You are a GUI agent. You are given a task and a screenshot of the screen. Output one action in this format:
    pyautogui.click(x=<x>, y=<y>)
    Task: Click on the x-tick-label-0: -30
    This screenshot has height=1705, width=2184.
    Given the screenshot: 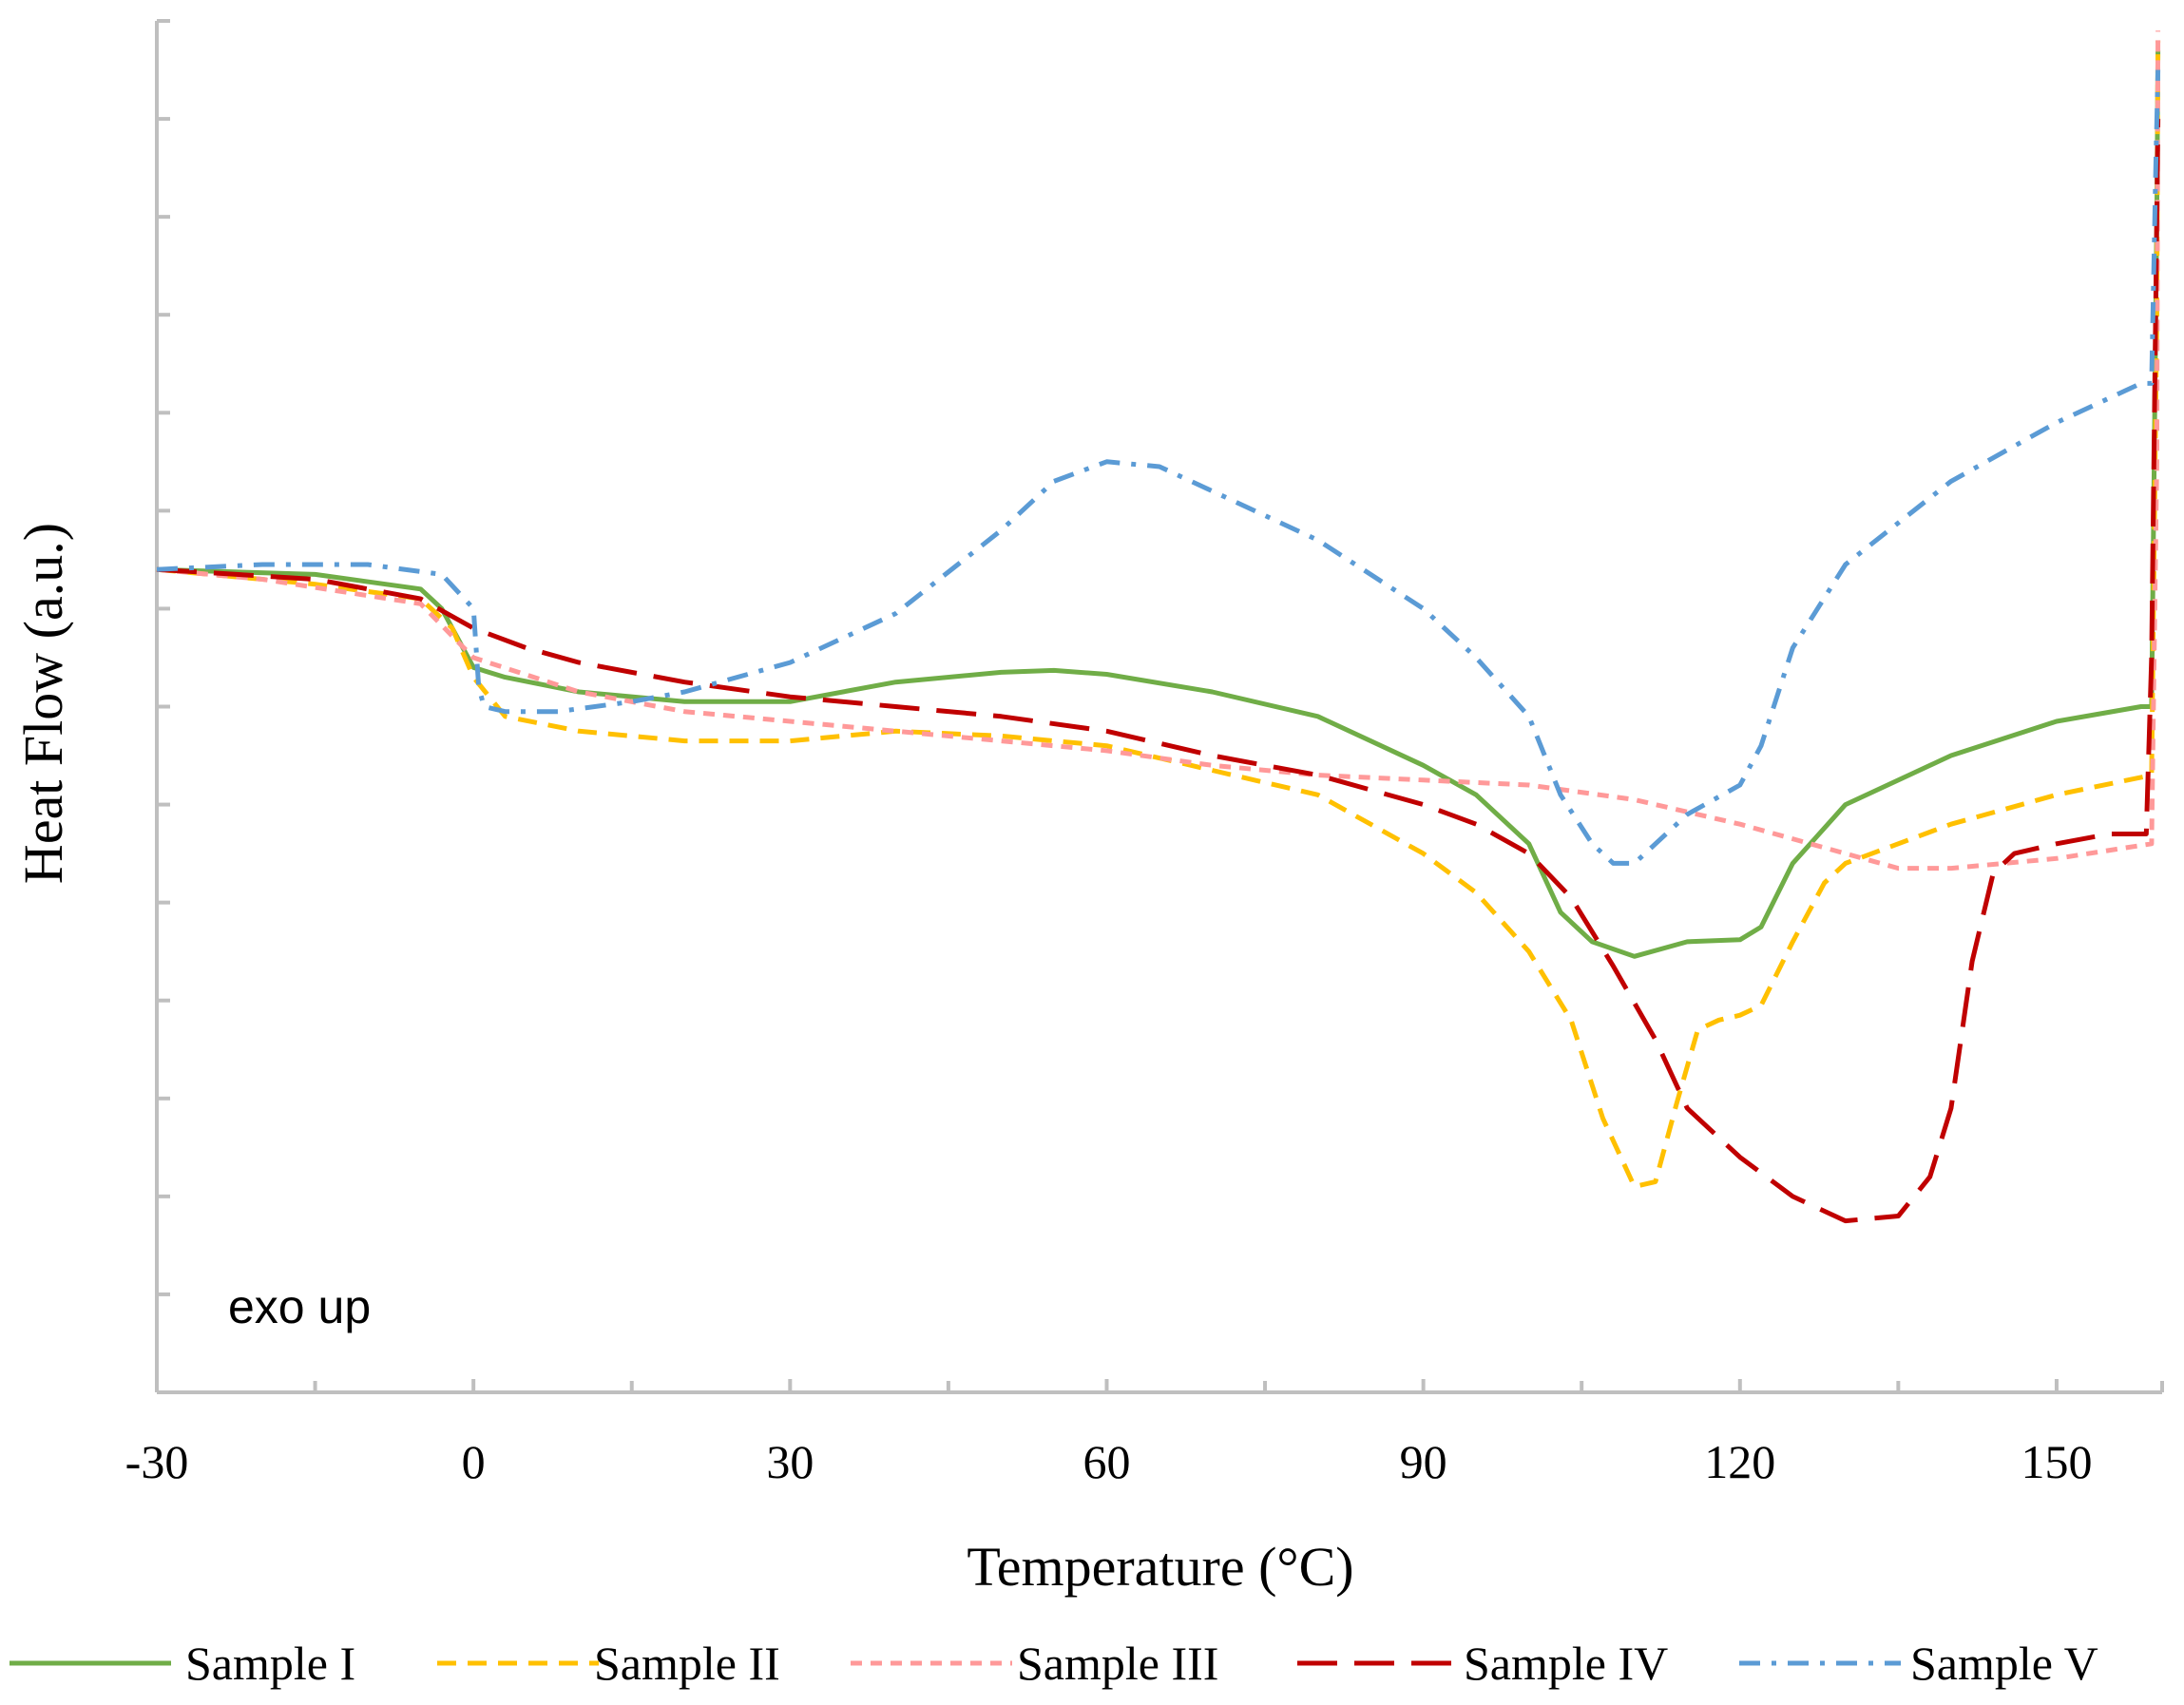 What is the action you would take?
    pyautogui.click(x=157, y=1461)
    